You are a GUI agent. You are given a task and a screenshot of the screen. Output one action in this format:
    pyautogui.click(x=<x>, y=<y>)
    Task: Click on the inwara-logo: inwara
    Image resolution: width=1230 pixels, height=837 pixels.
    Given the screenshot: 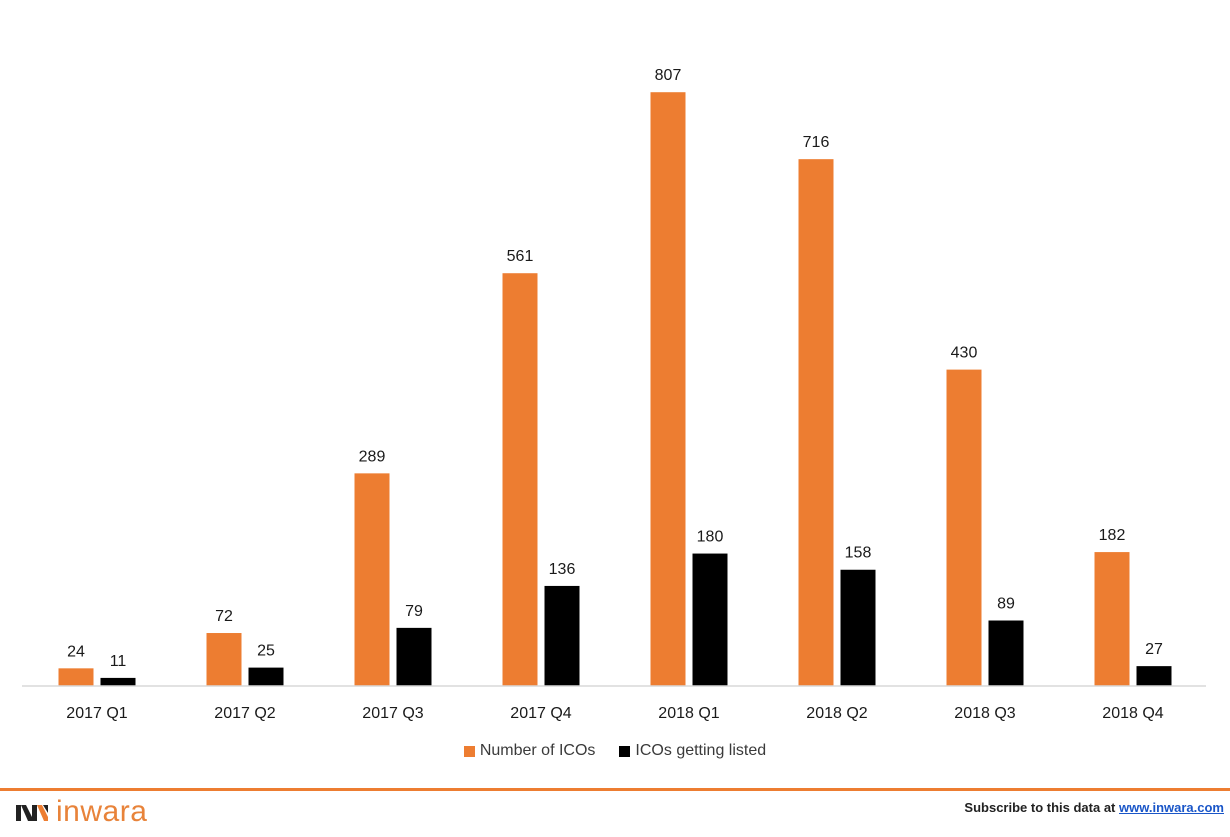 What is the action you would take?
    pyautogui.click(x=81, y=812)
    